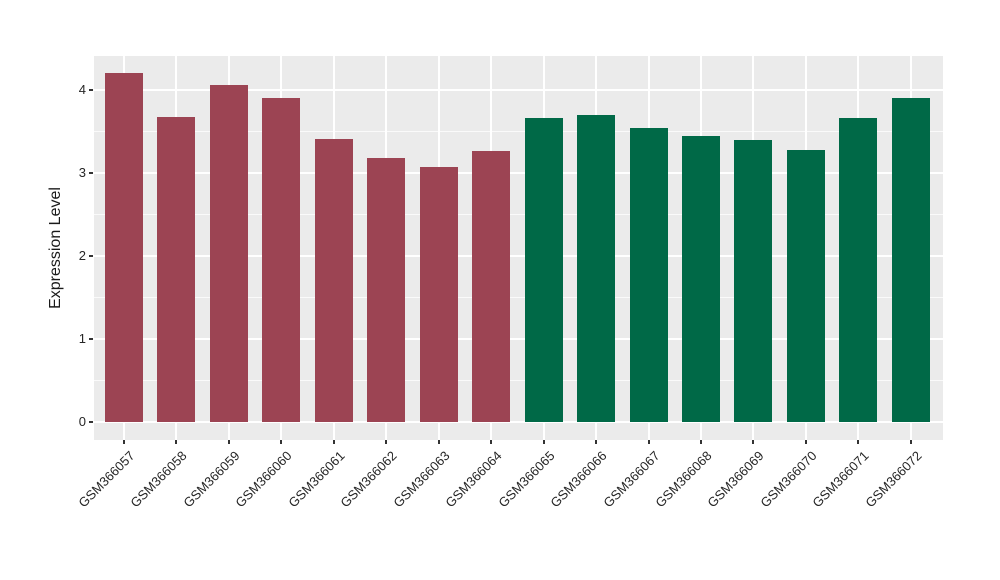  I want to click on y-tick-label: 1, so click(82, 338).